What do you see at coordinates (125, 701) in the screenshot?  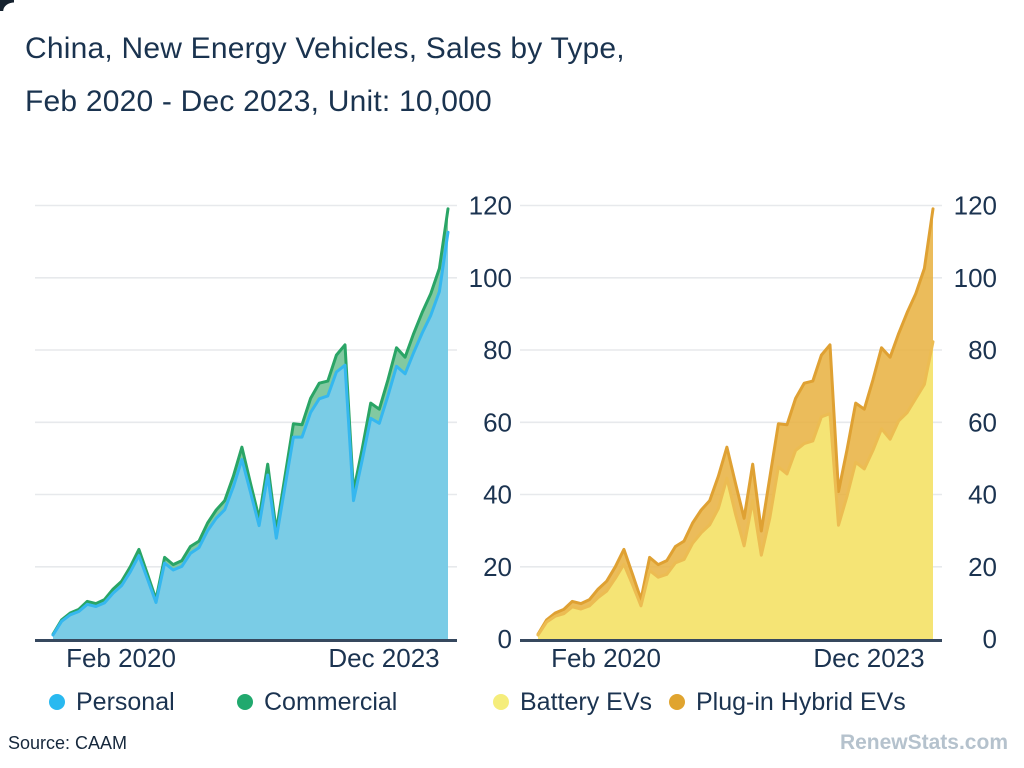 I see `legend-label-personal: Personal` at bounding box center [125, 701].